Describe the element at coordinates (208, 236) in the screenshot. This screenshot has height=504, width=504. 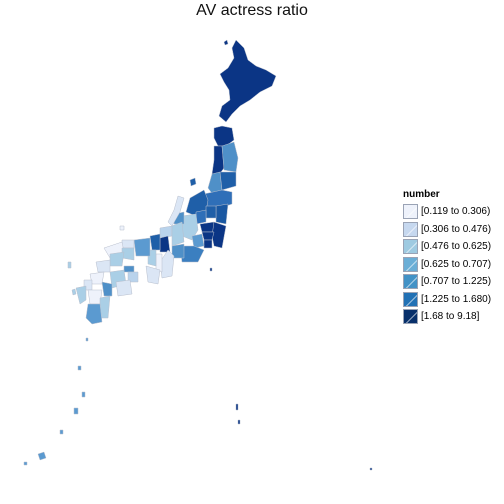
I see `region-tokyo` at that location.